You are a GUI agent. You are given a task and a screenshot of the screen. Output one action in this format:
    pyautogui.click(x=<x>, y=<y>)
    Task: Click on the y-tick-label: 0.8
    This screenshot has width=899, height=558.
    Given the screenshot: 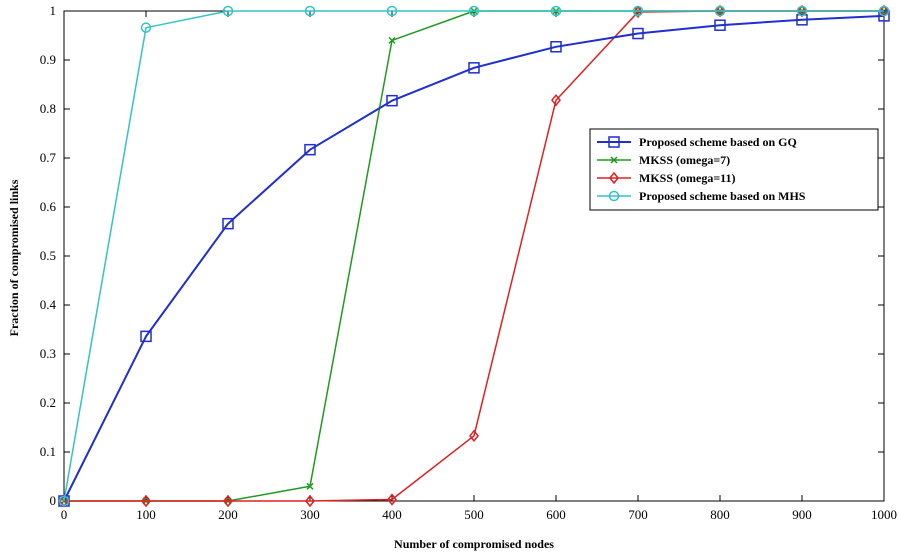 What is the action you would take?
    pyautogui.click(x=48, y=108)
    